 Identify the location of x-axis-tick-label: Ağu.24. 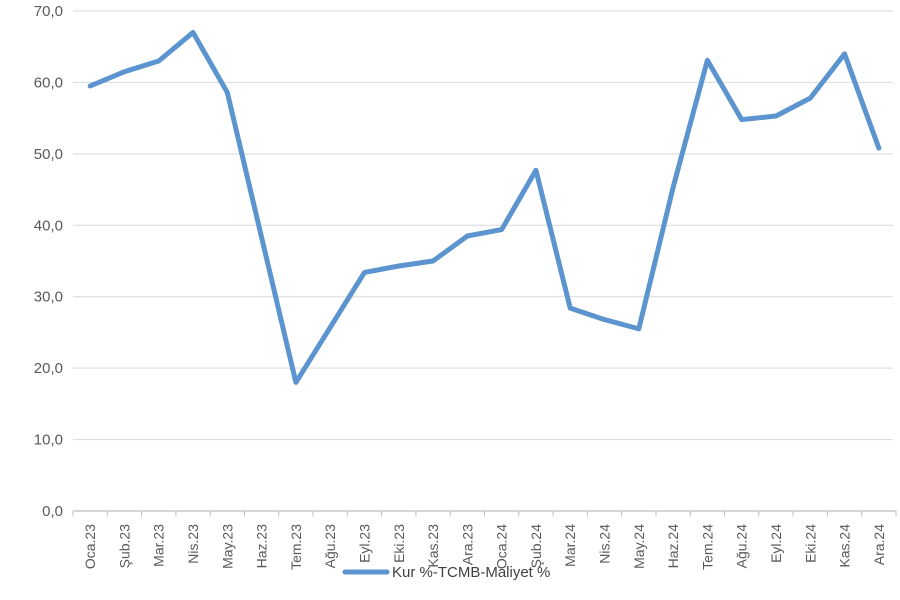
(742, 546).